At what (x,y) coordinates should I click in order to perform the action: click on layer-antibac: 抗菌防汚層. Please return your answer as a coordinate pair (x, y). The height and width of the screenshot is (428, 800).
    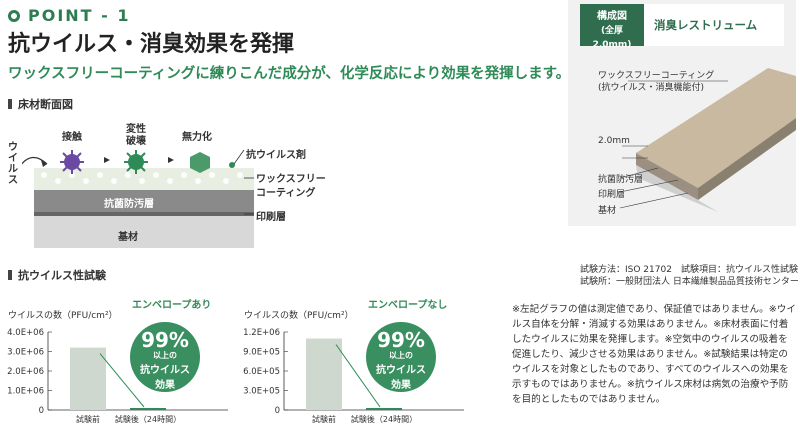
    Looking at the image, I should click on (621, 180).